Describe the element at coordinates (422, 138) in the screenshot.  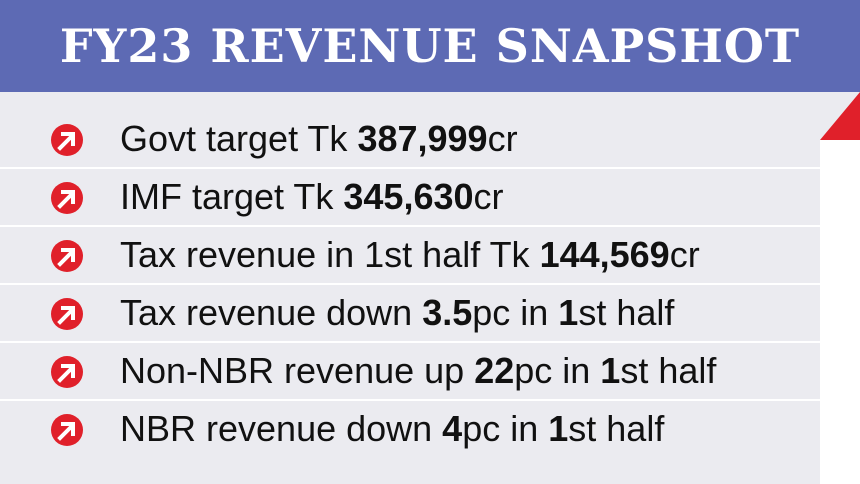
I see `item-value: 387,999` at that location.